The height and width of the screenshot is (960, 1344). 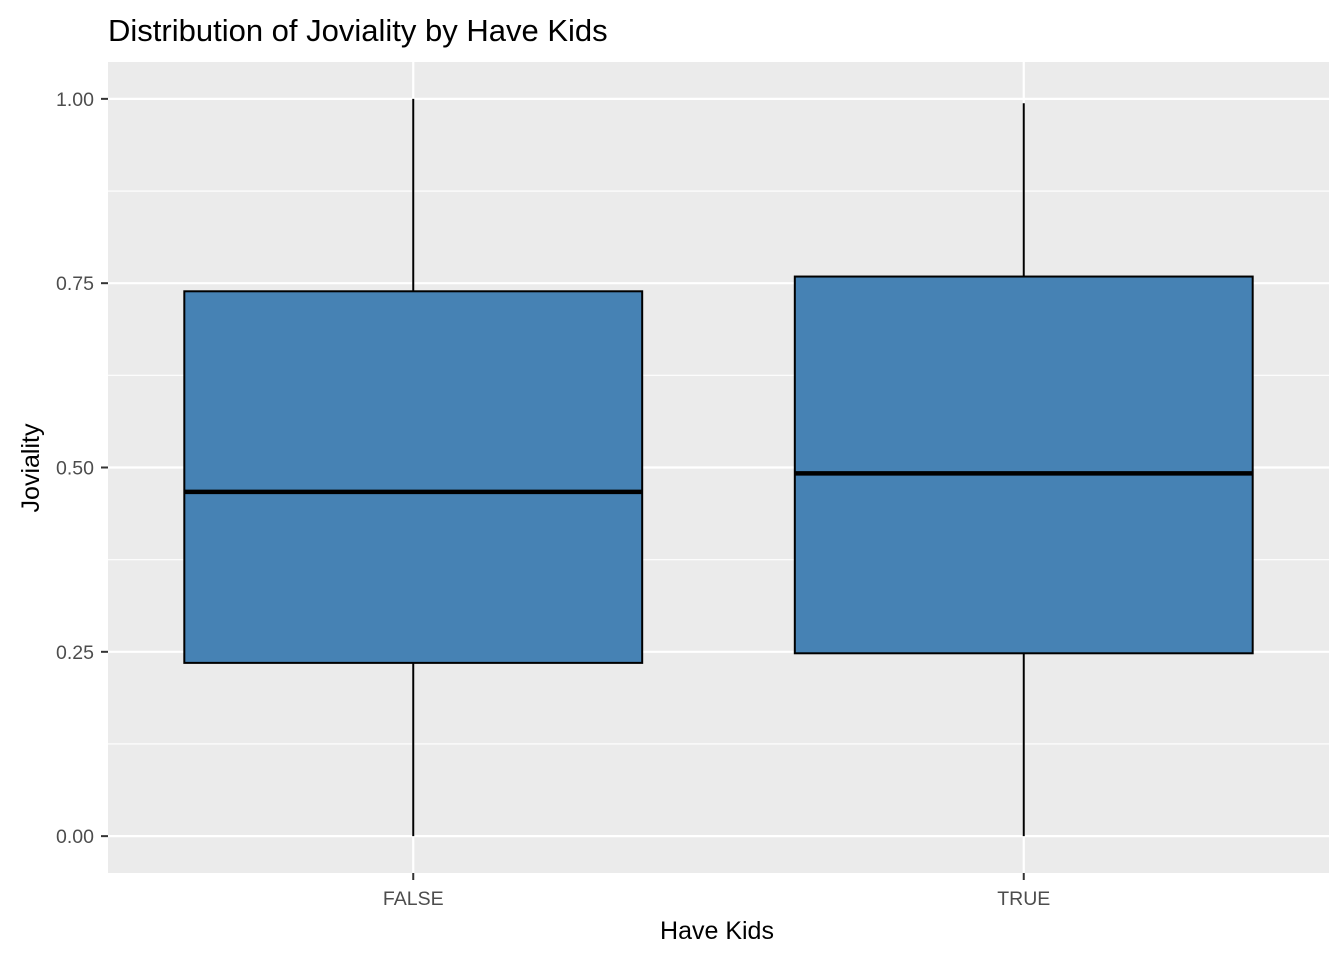 What do you see at coordinates (75, 653) in the screenshot?
I see `y-tick-label: 0.25` at bounding box center [75, 653].